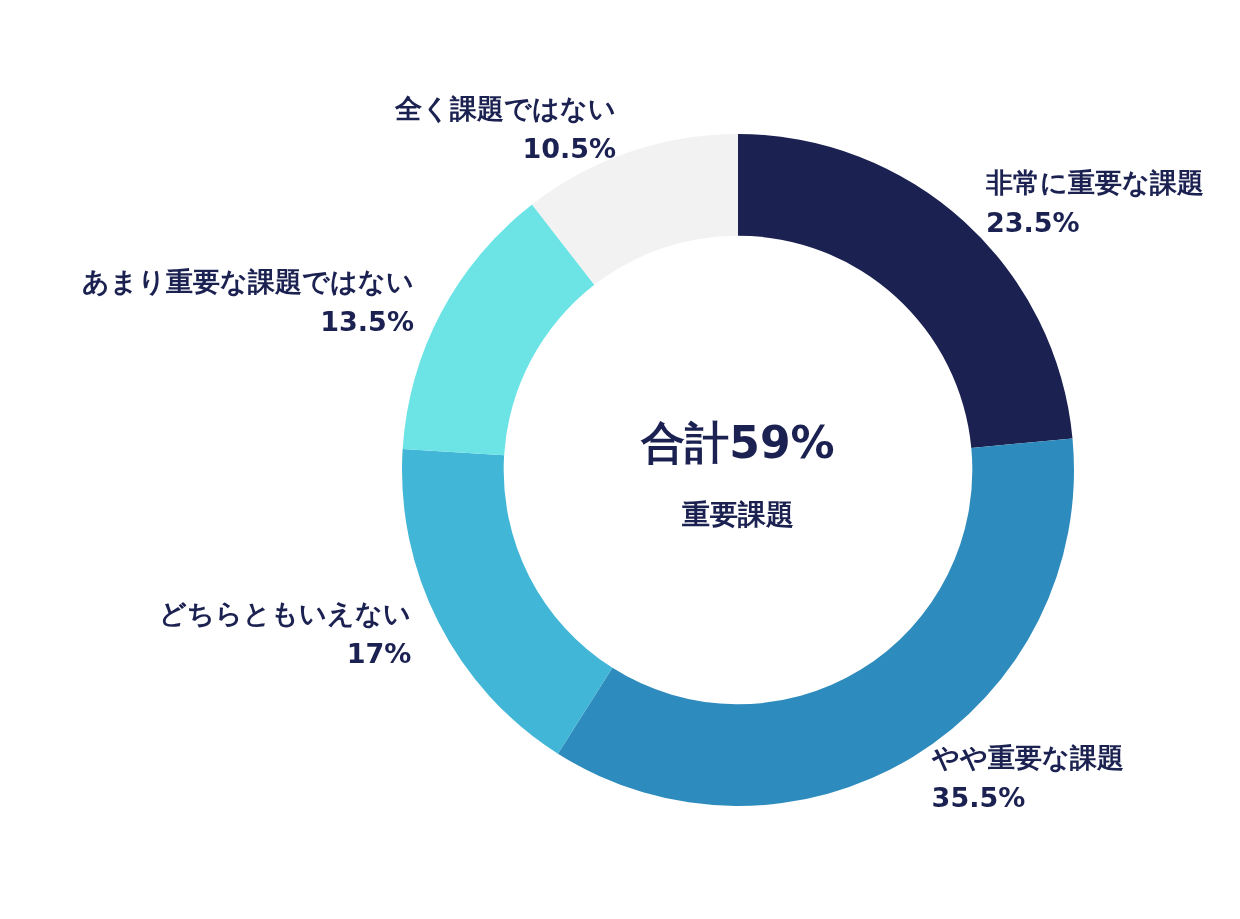 This screenshot has height=919, width=1240. Describe the element at coordinates (285, 614) in the screenshot. I see `slice-label: どちらともいえない` at that location.